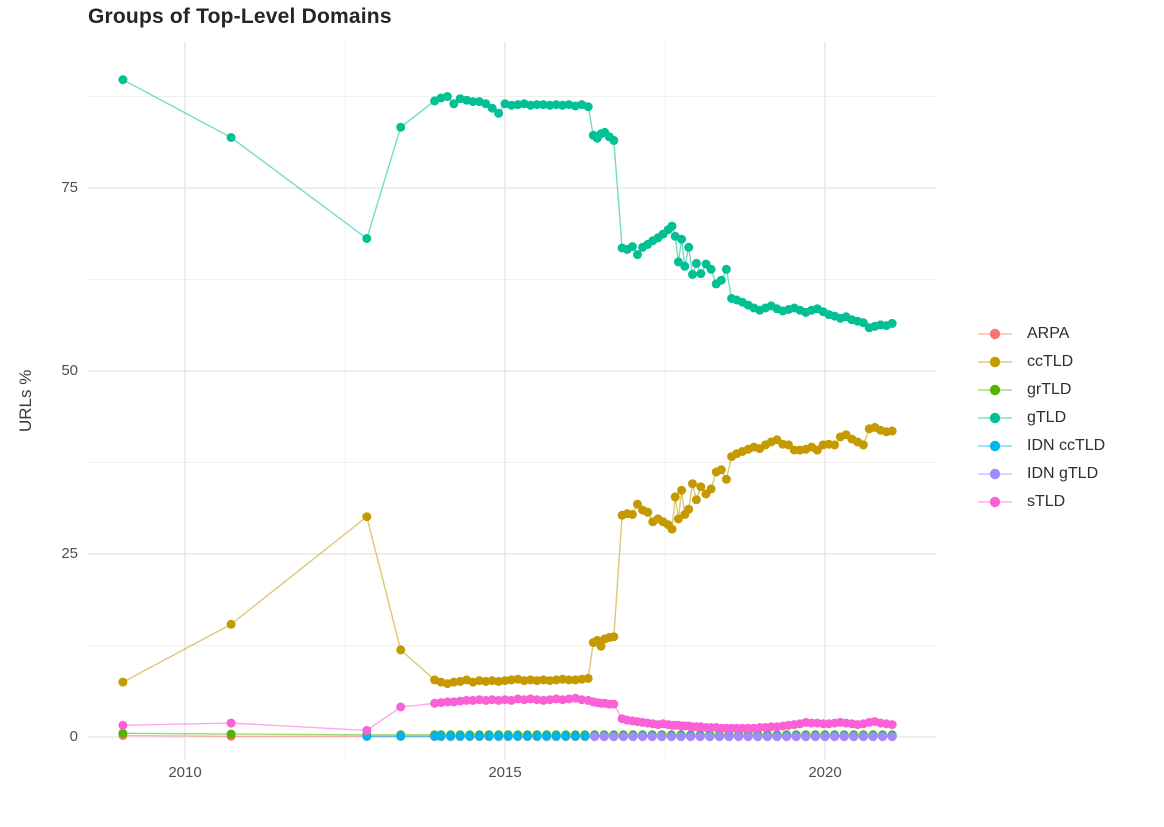 The height and width of the screenshot is (827, 1164). Describe the element at coordinates (507, 714) in the screenshot. I see `series-points-stld` at that location.